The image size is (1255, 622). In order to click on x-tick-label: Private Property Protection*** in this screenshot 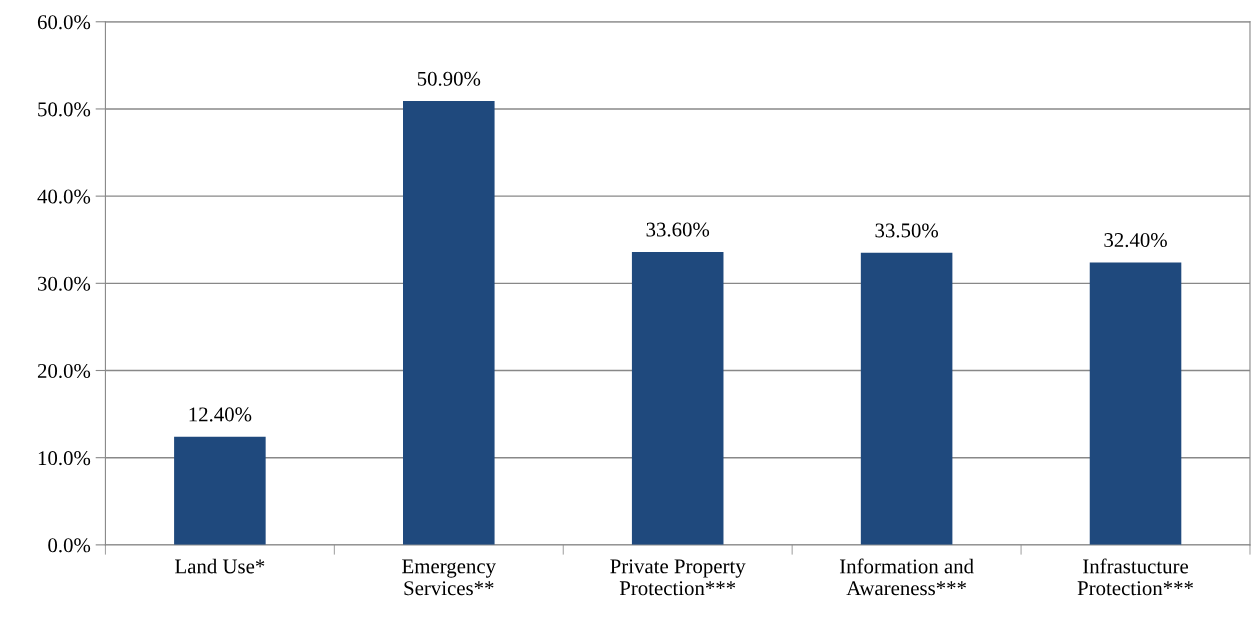, I will do `click(678, 577)`.